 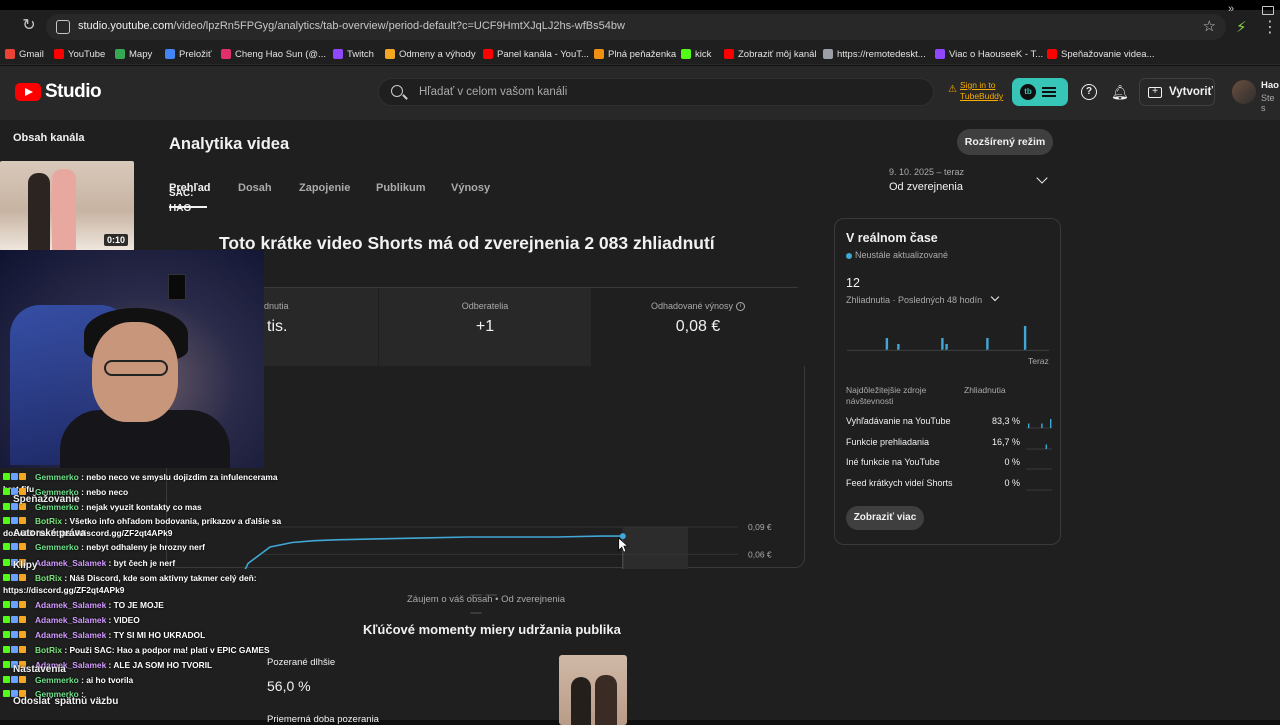 I want to click on browser-menu-icon: ⋮, so click(x=1270, y=27).